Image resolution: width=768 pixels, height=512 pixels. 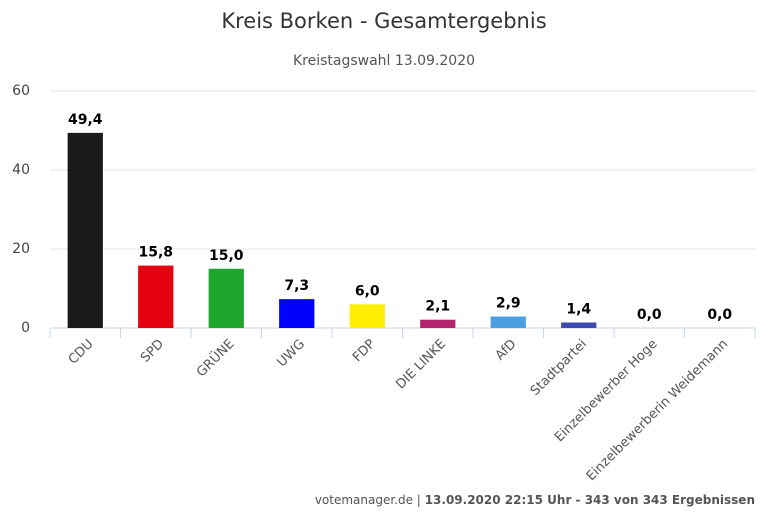 I want to click on footer-source: votemanager.de |, so click(x=368, y=500).